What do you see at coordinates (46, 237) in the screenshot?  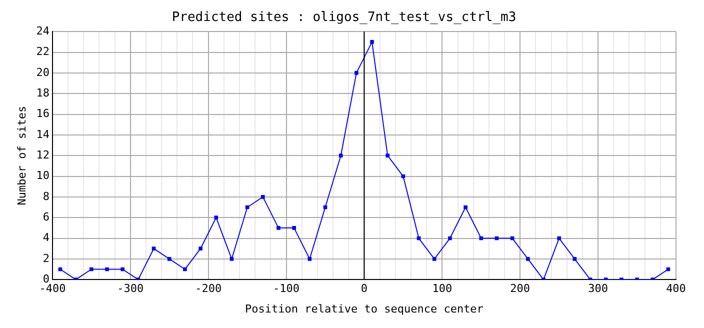 I see `y-tick-label: 4` at bounding box center [46, 237].